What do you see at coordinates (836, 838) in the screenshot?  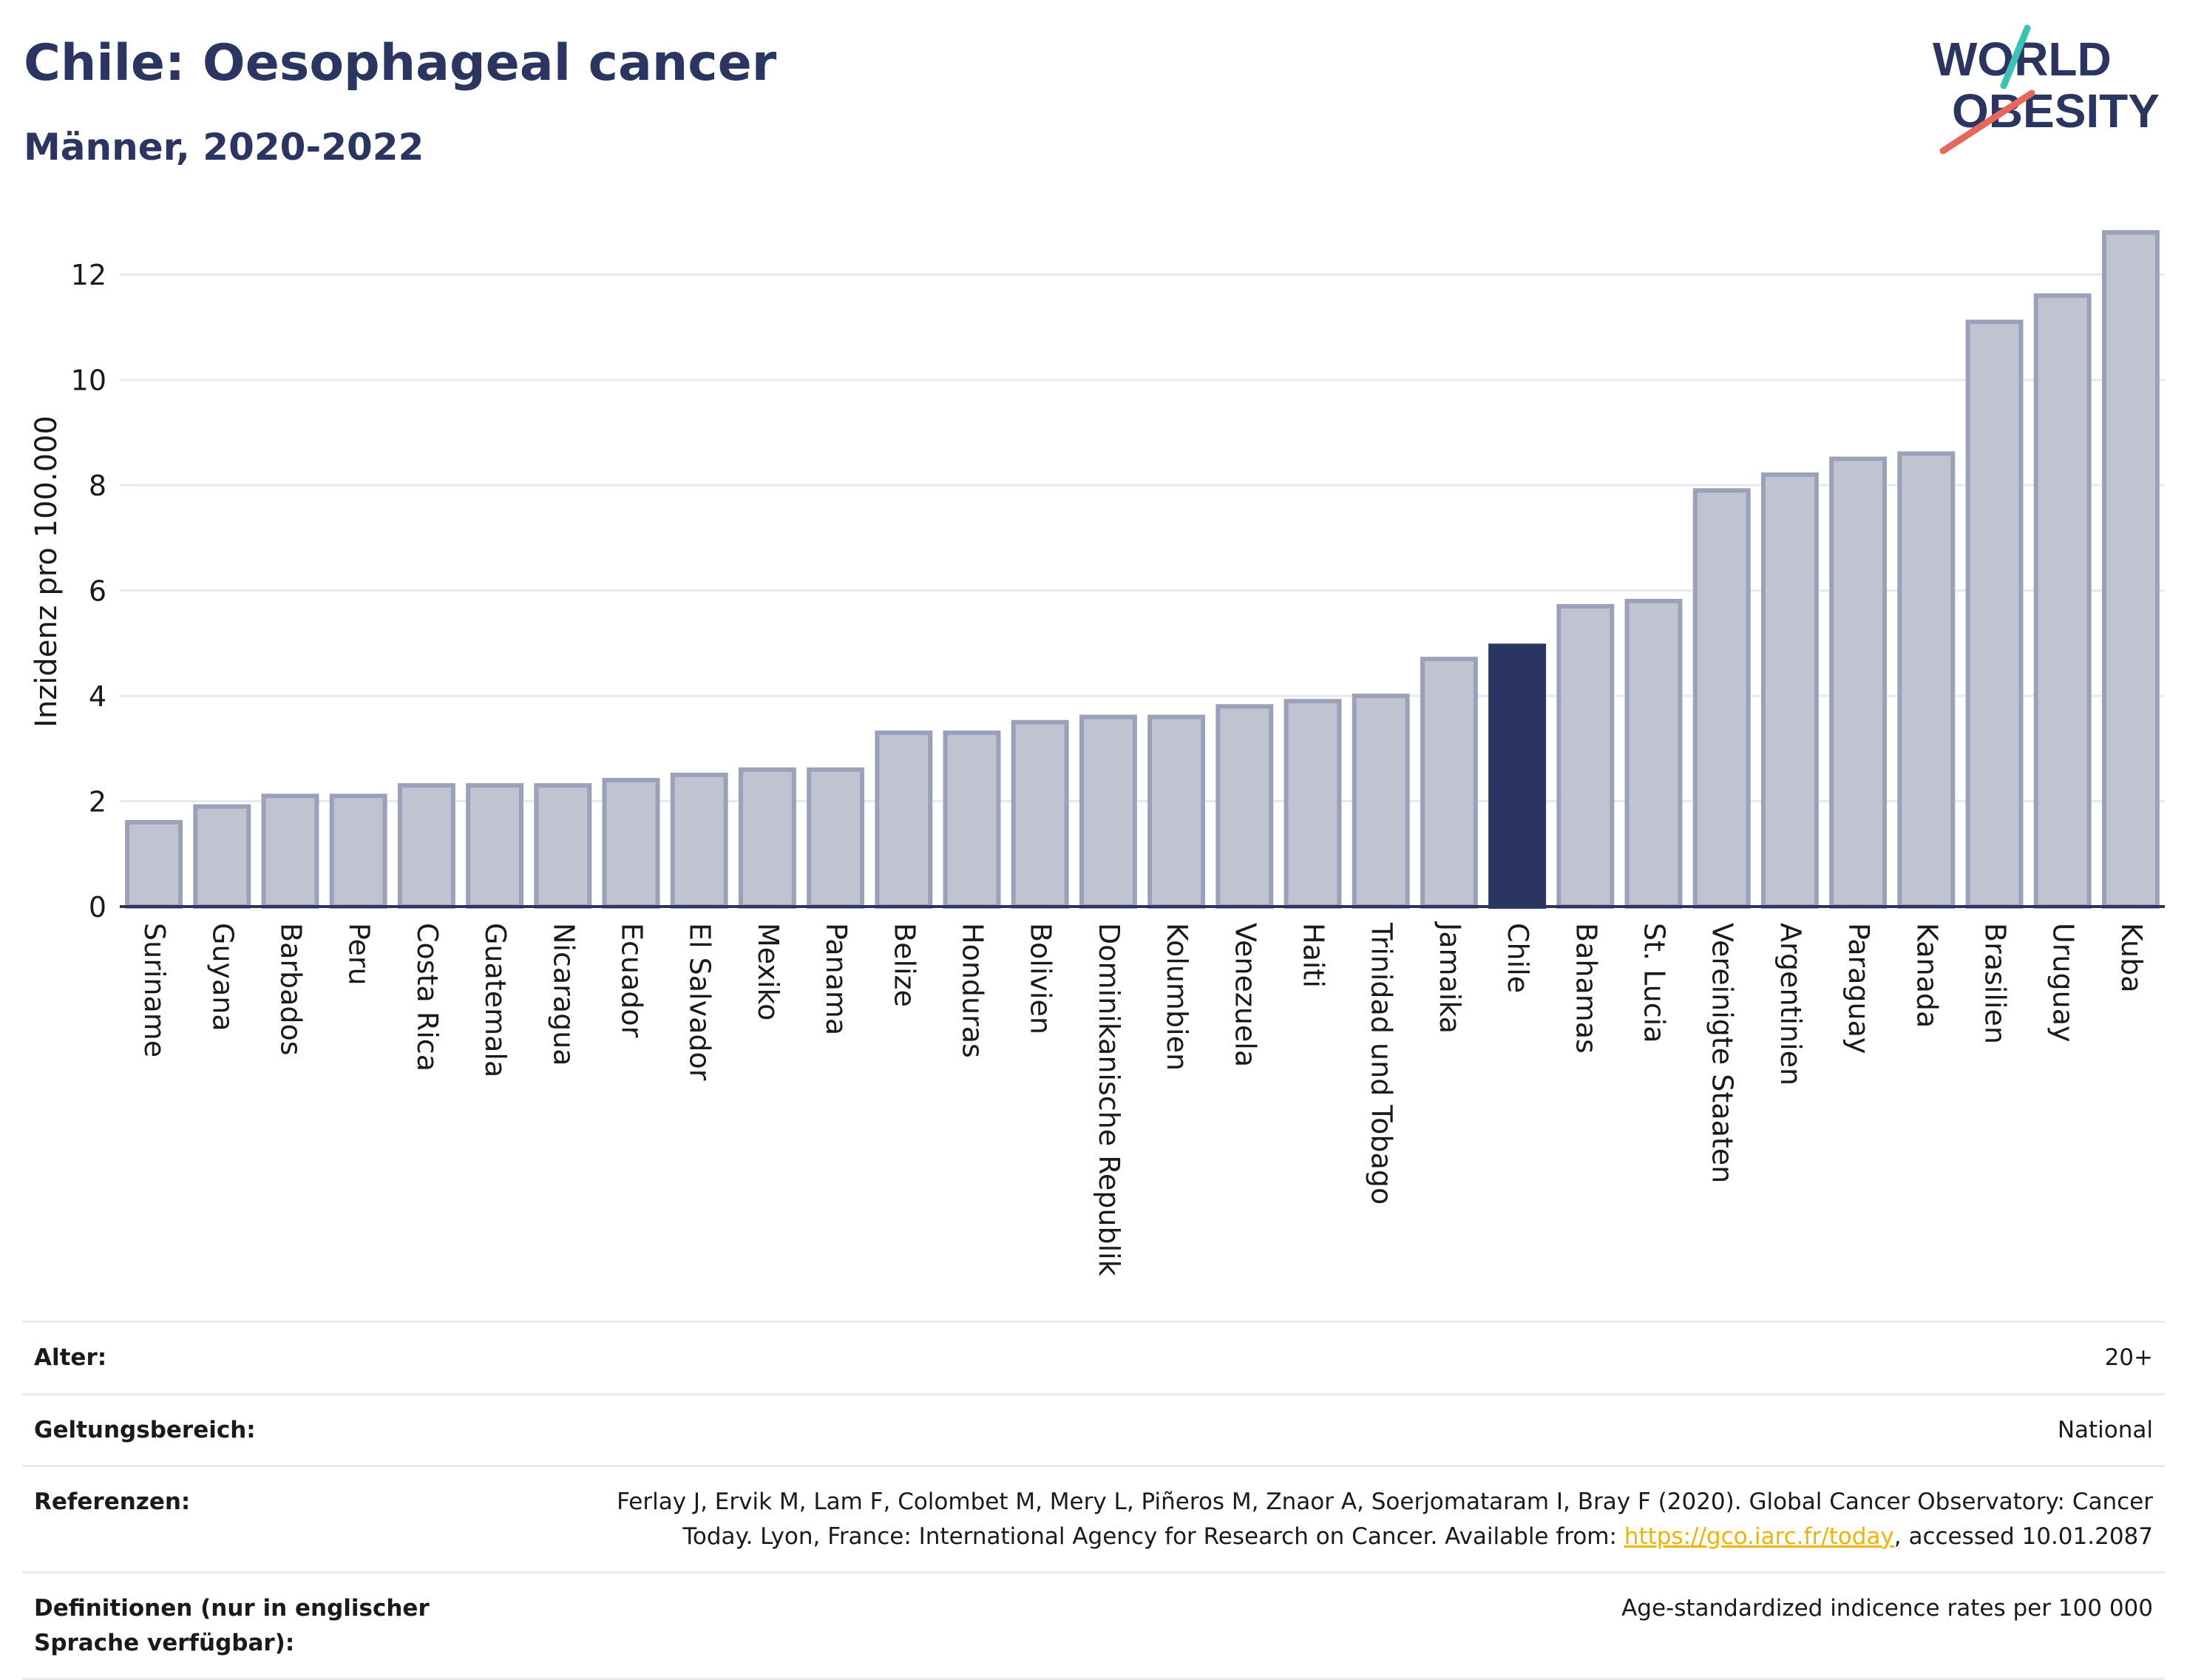 I see `bar-panama` at bounding box center [836, 838].